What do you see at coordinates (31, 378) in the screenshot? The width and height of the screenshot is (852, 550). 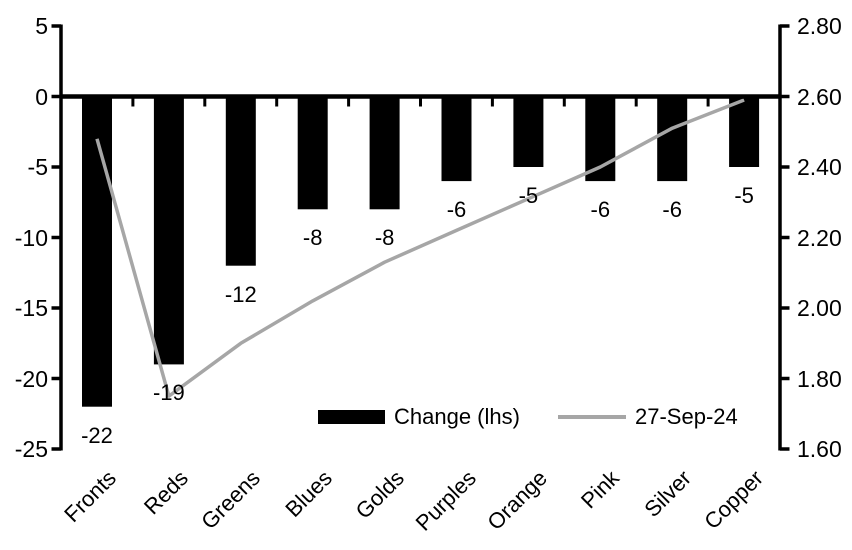 I see `y-axis-left-tick-label: -20` at bounding box center [31, 378].